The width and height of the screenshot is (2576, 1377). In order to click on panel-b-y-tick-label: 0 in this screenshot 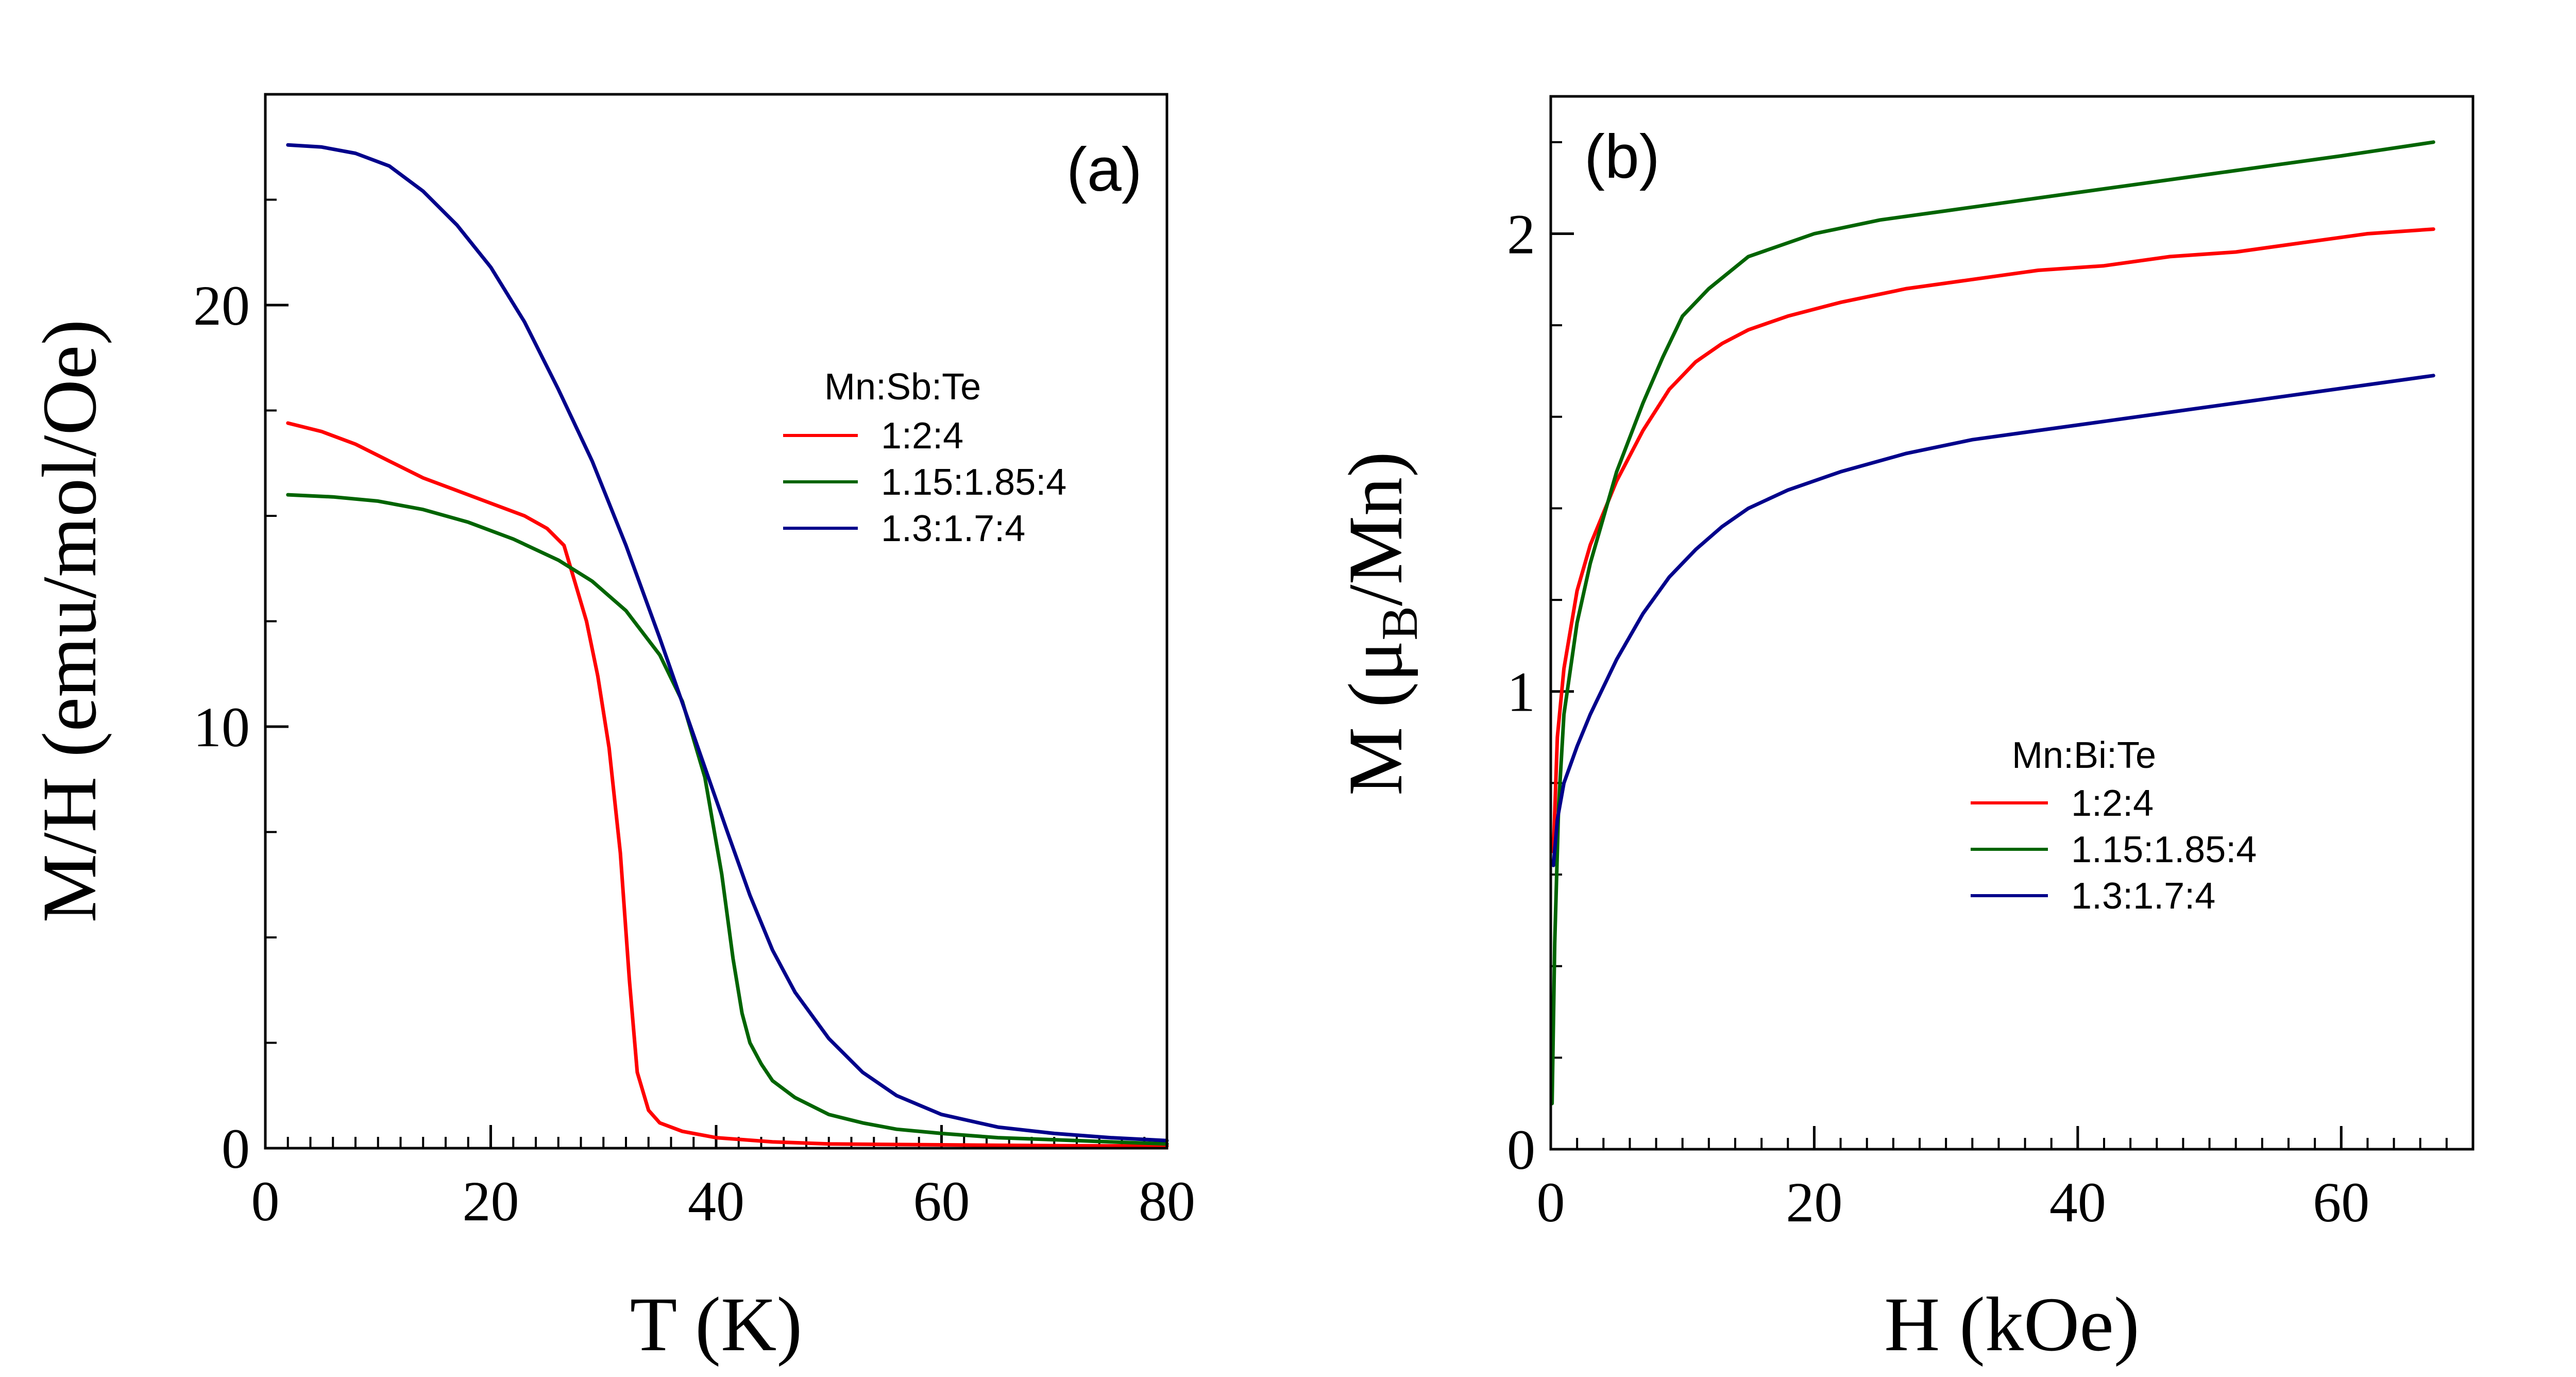, I will do `click(1521, 1149)`.